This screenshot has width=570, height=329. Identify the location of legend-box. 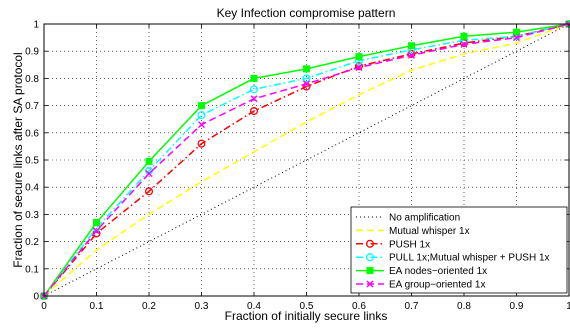
(459, 250).